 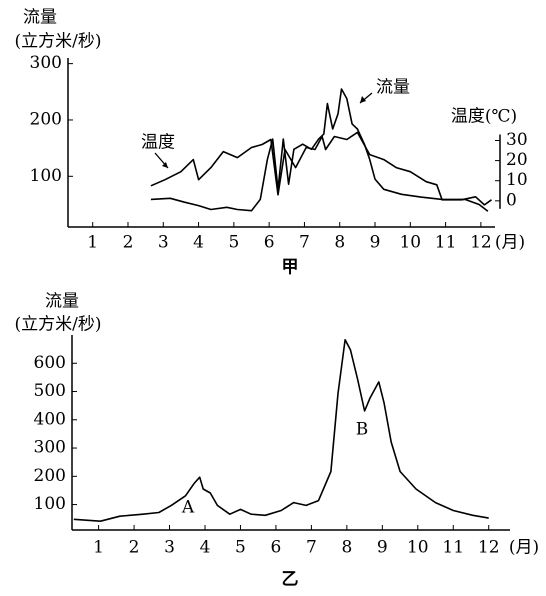 What do you see at coordinates (511, 200) in the screenshot?
I see `y2-tick-label: 0` at bounding box center [511, 200].